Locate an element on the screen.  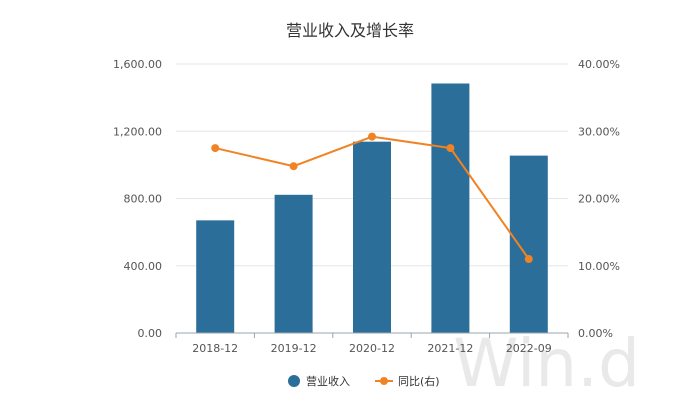
left-tick-label: 800.00 is located at coordinates (143, 199).